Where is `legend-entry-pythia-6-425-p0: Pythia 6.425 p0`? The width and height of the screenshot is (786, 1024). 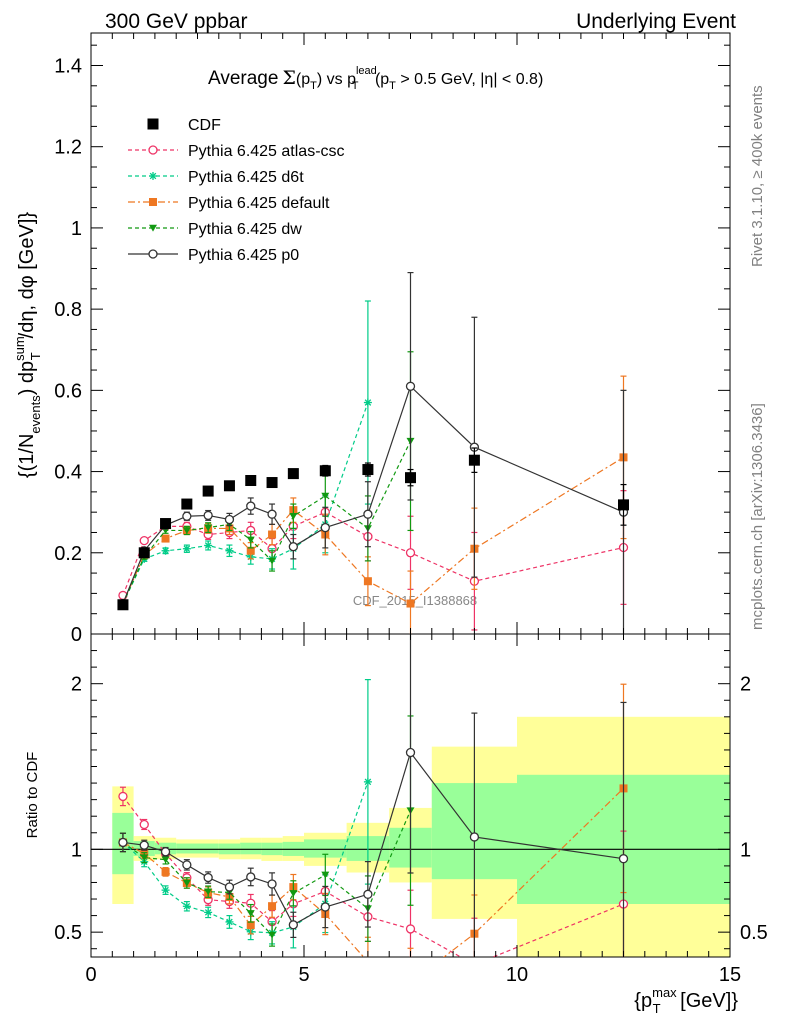
legend-entry-pythia-6-425-p0: Pythia 6.425 p0 is located at coordinates (213, 255).